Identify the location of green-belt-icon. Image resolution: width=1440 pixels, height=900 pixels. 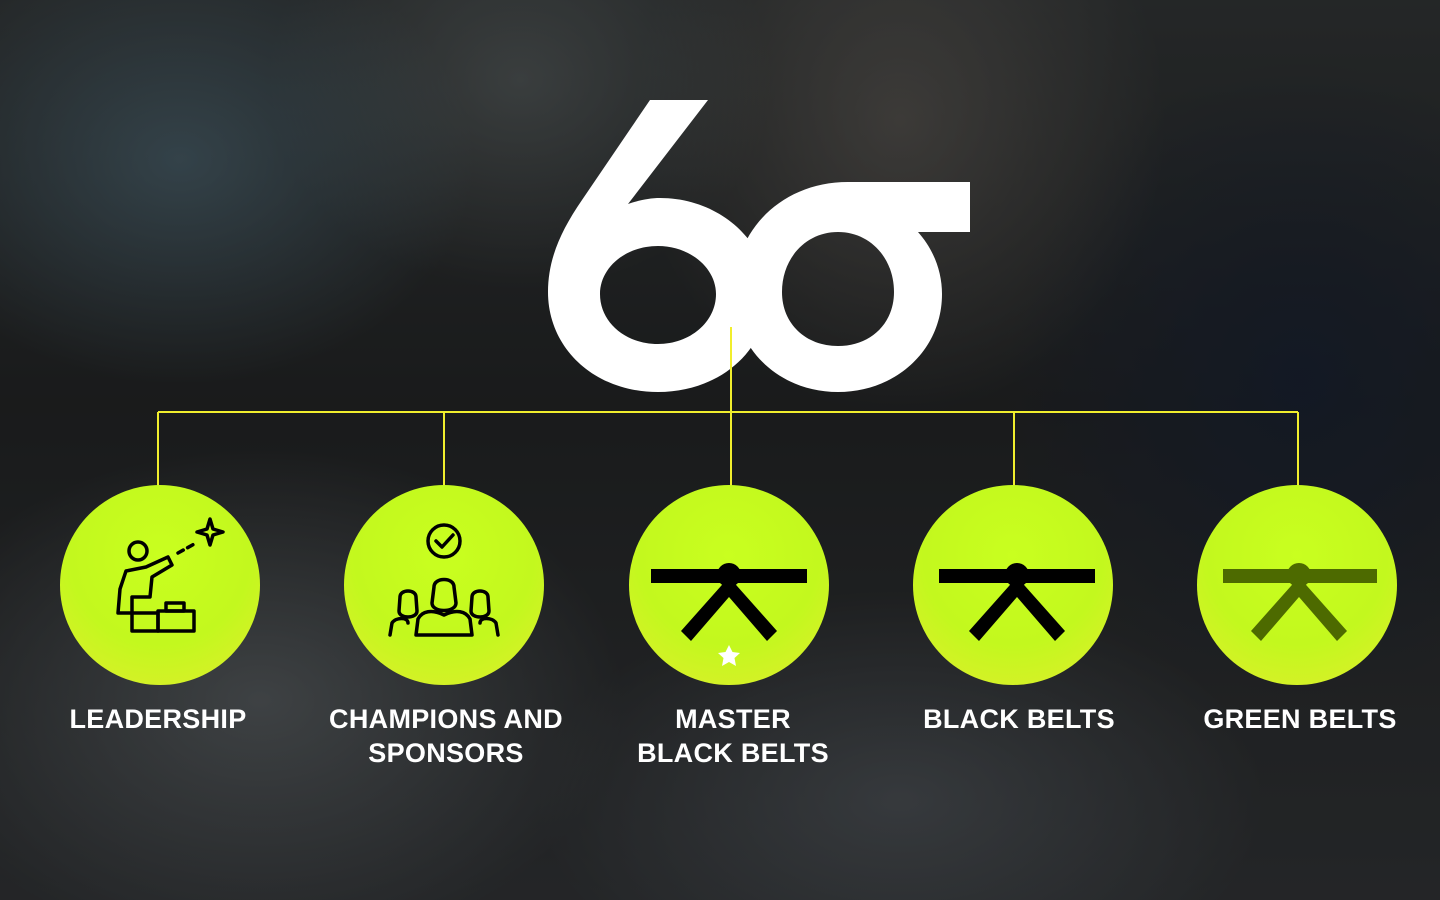
(1297, 585).